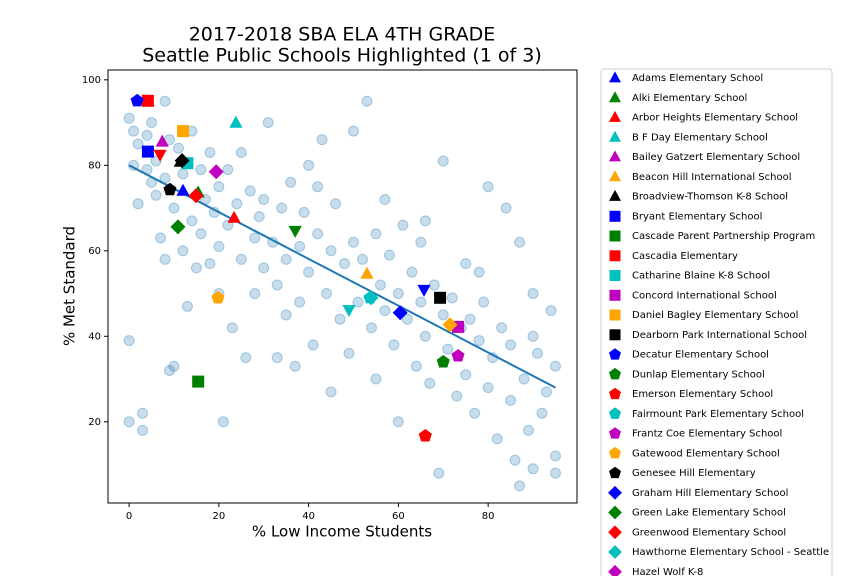 The height and width of the screenshot is (576, 864). Describe the element at coordinates (706, 453) in the screenshot. I see `legend-label: Gatewood Elementary School` at that location.